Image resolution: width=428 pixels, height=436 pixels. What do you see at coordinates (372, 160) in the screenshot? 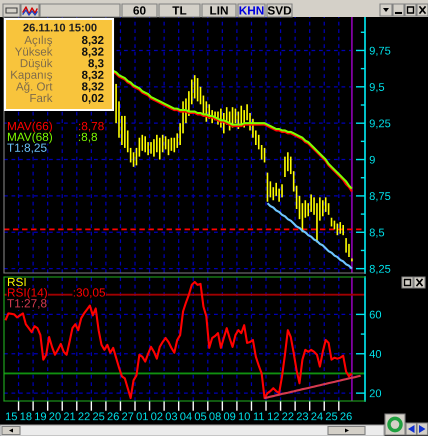
I see `y-tick-label: 9` at bounding box center [372, 160].